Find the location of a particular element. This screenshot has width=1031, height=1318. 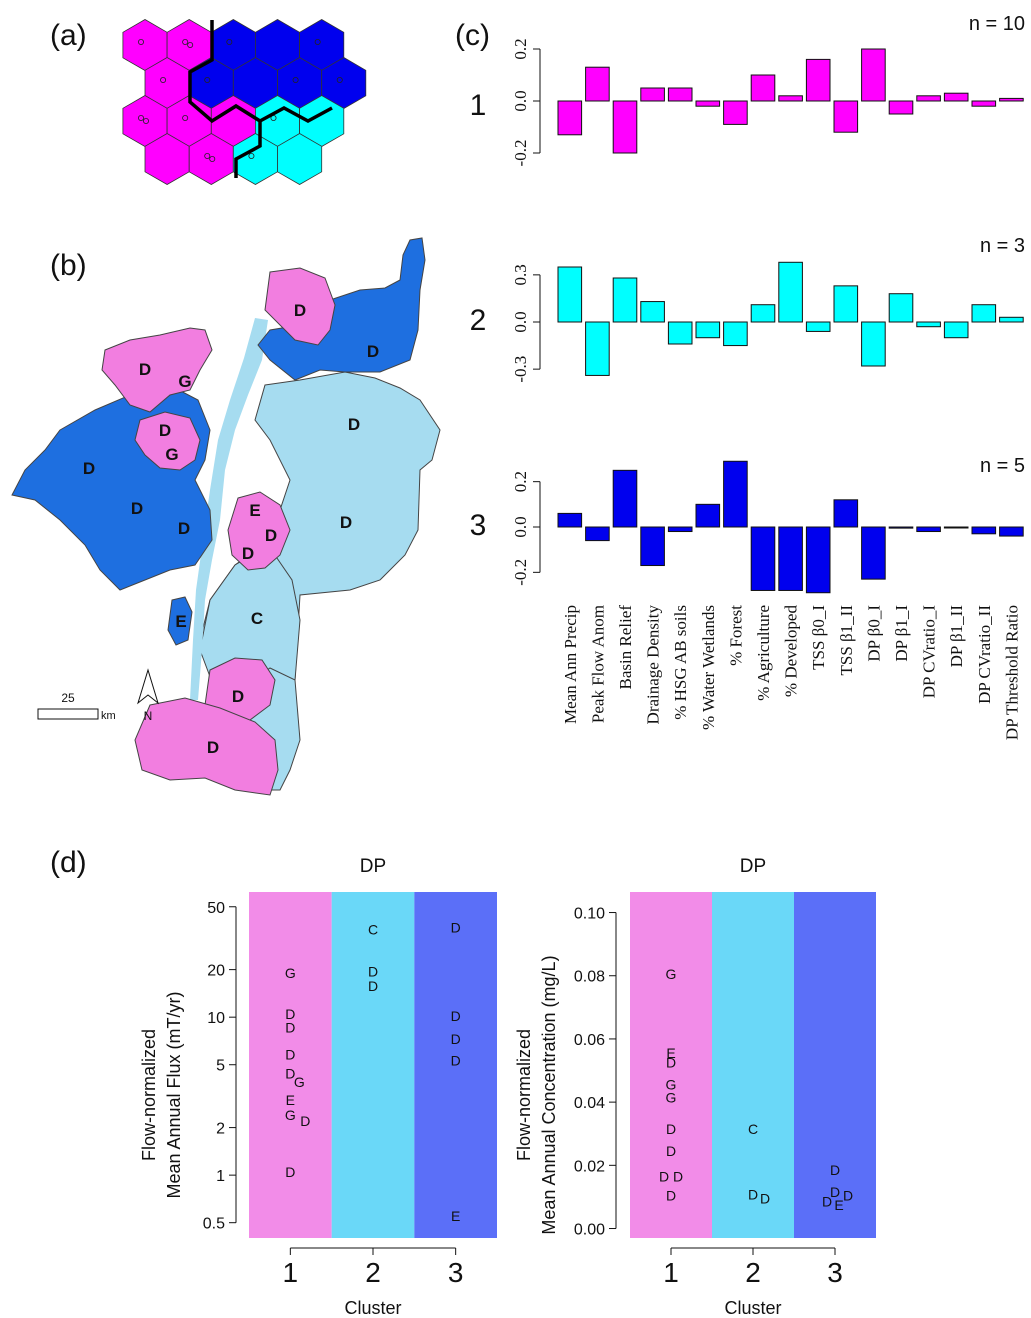

bar-chart-y-tick-label: 0.0 is located at coordinates (520, 100).